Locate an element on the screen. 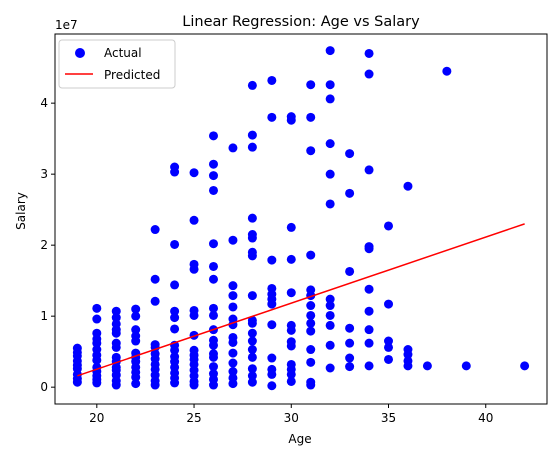  legend-frame is located at coordinates (117, 64).